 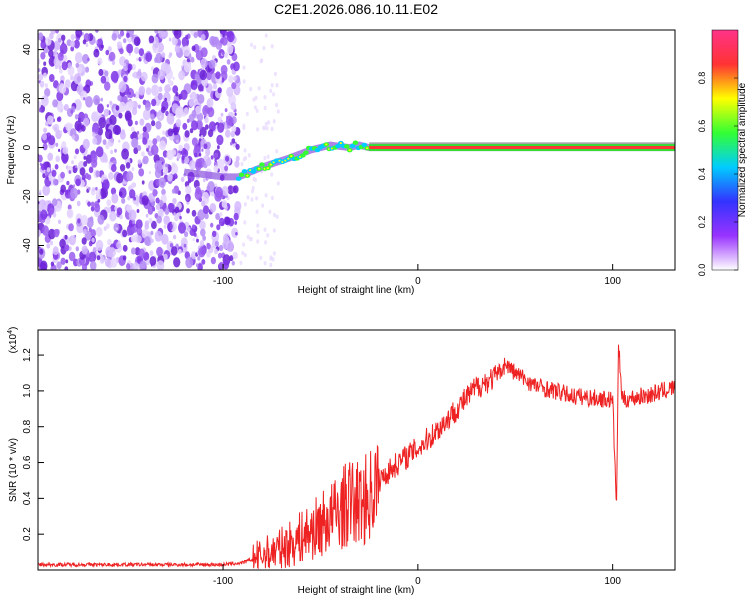 What do you see at coordinates (429, 160) in the screenshot?
I see `signal-track` at bounding box center [429, 160].